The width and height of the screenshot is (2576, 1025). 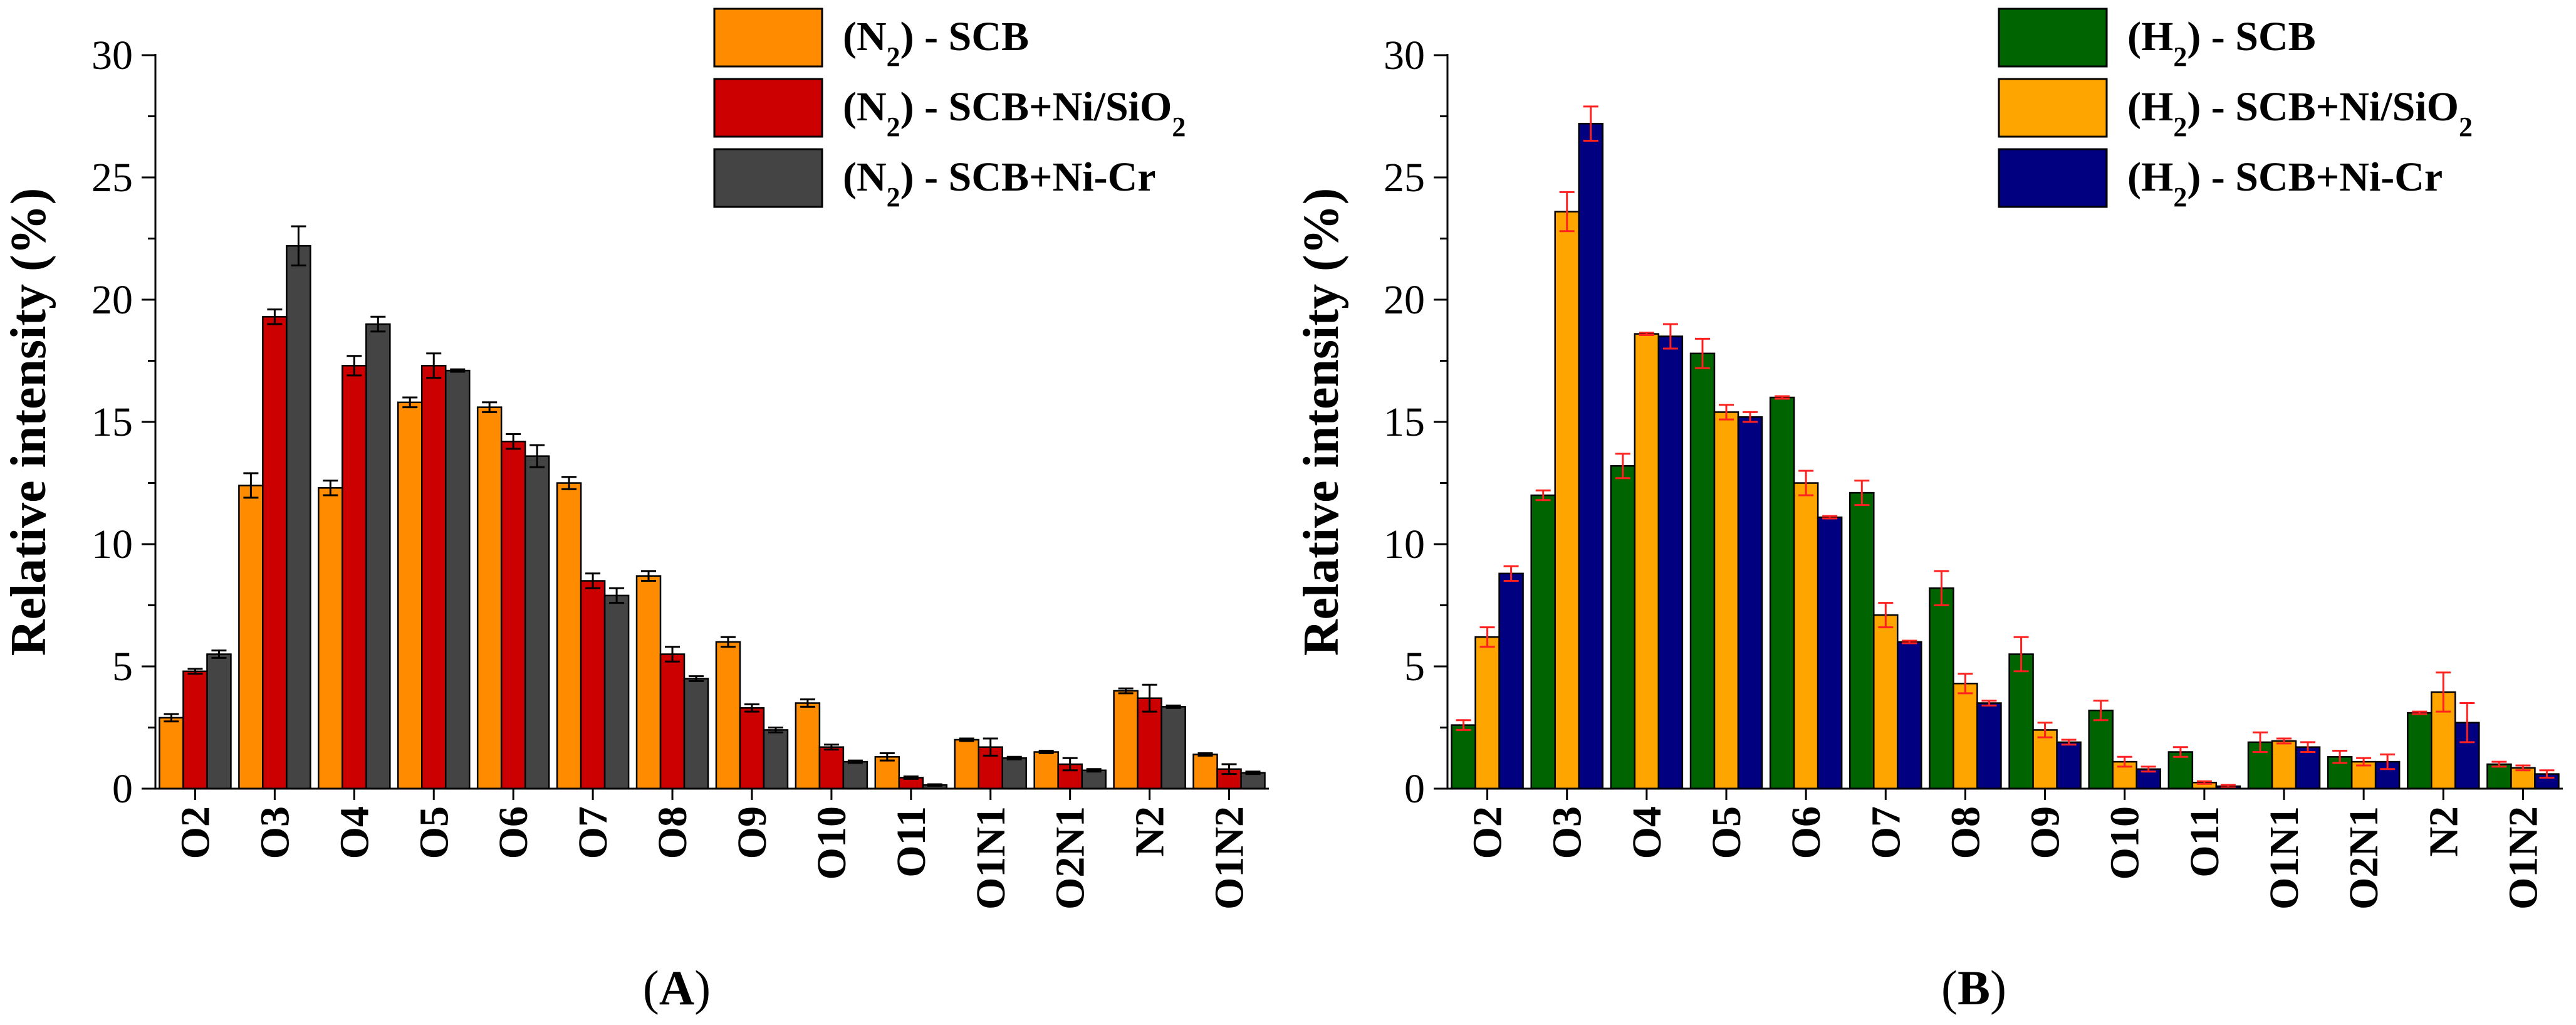 I want to click on category-label-o2n1: O2N1, so click(x=1070, y=858).